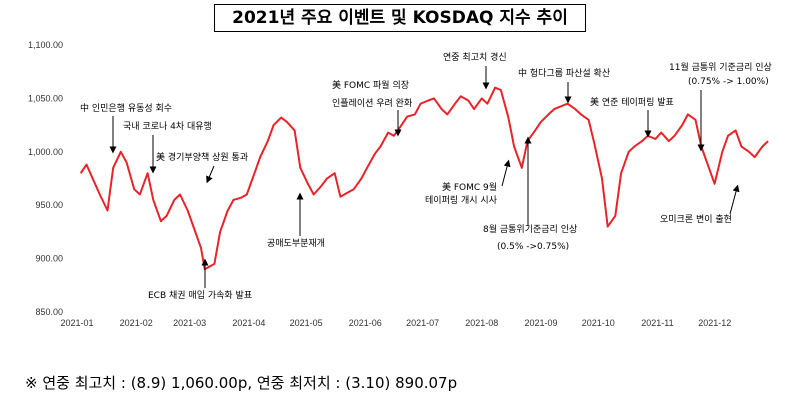 The height and width of the screenshot is (410, 800). I want to click on x-tick-label: 2021-10, so click(598, 323).